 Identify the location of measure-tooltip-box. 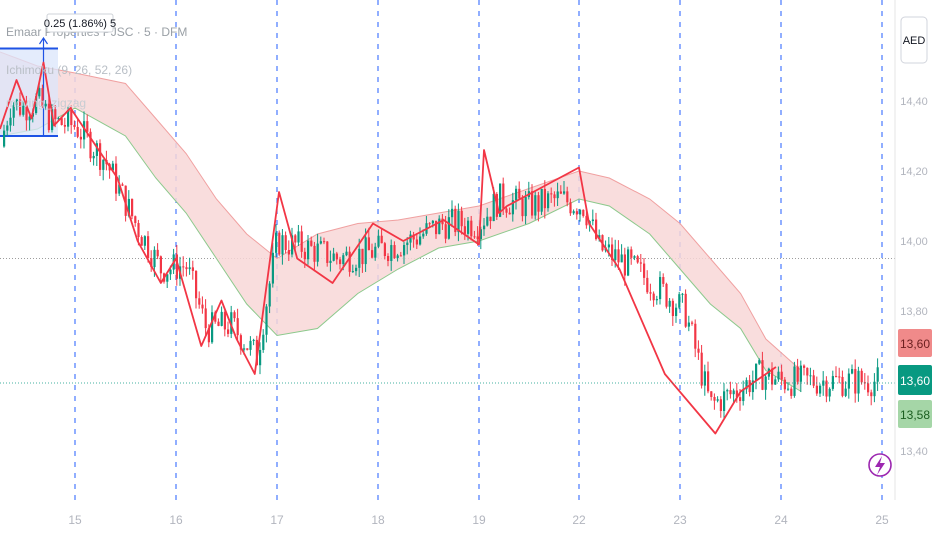
(80, 23).